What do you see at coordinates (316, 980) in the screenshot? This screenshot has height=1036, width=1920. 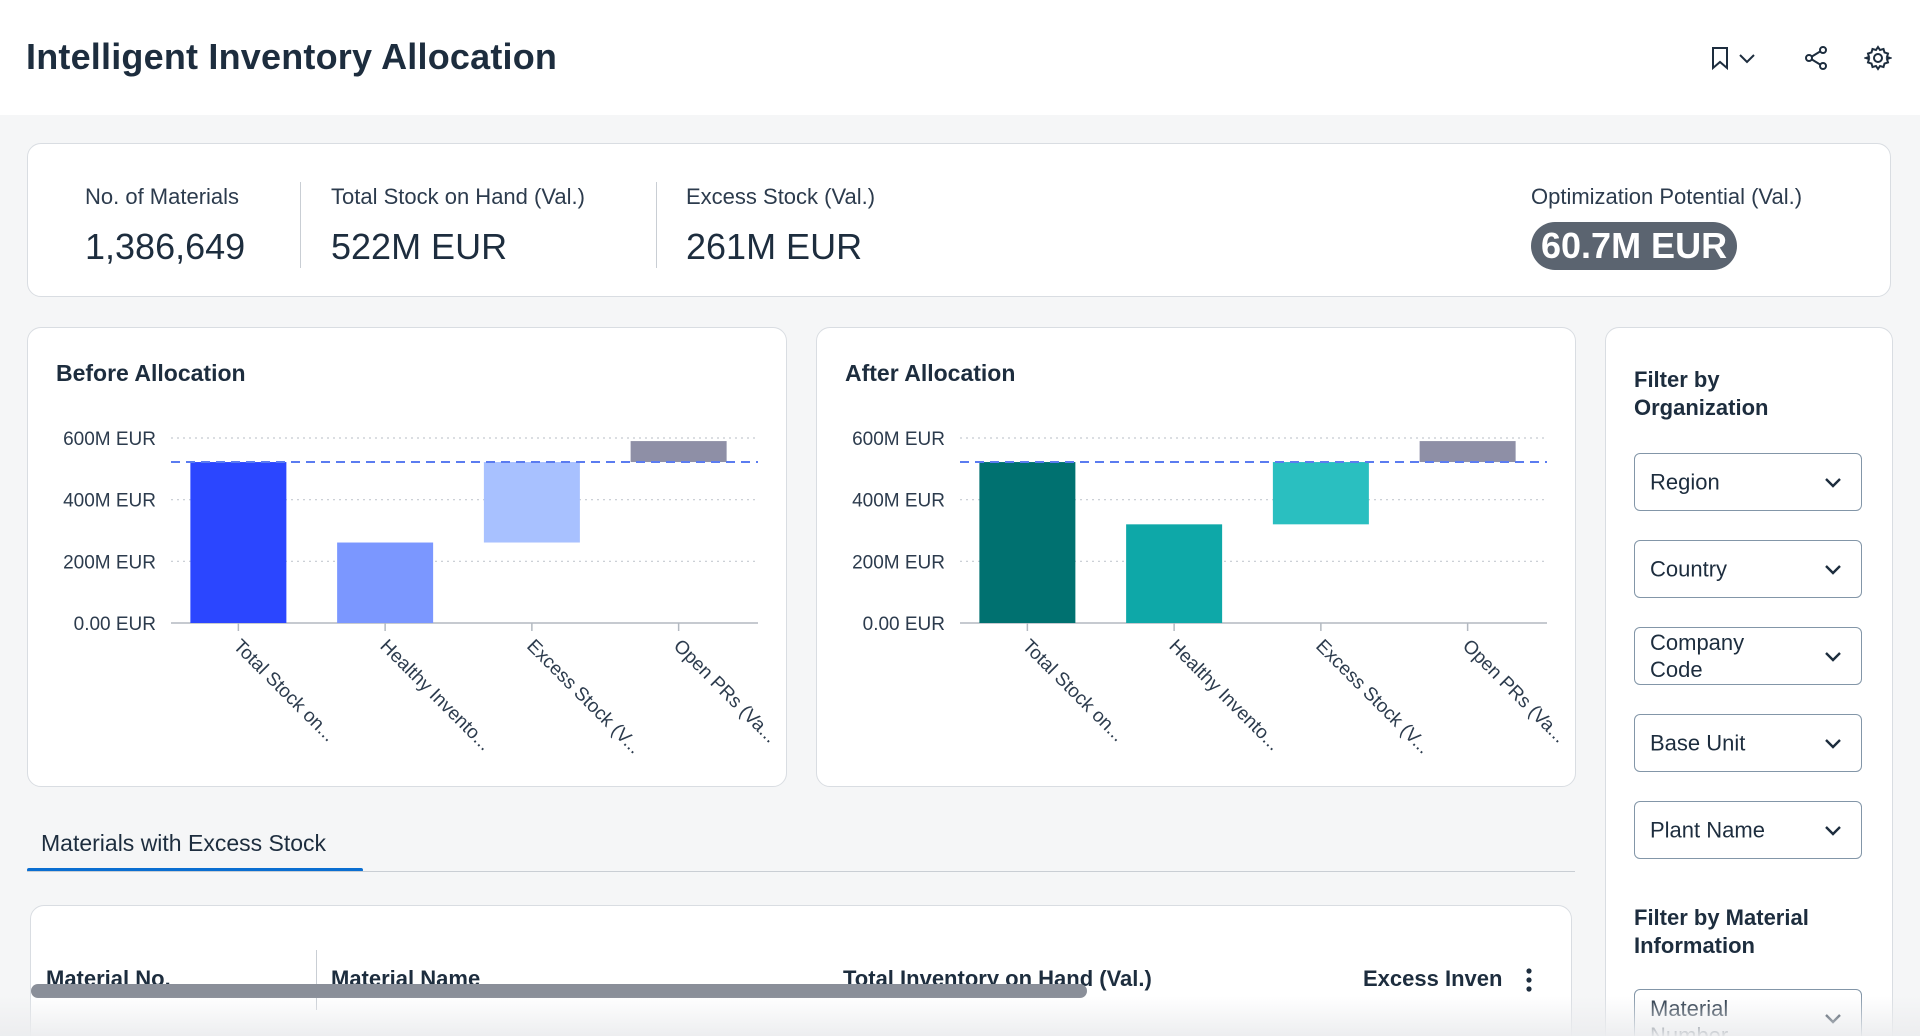 I see `column-divider` at bounding box center [316, 980].